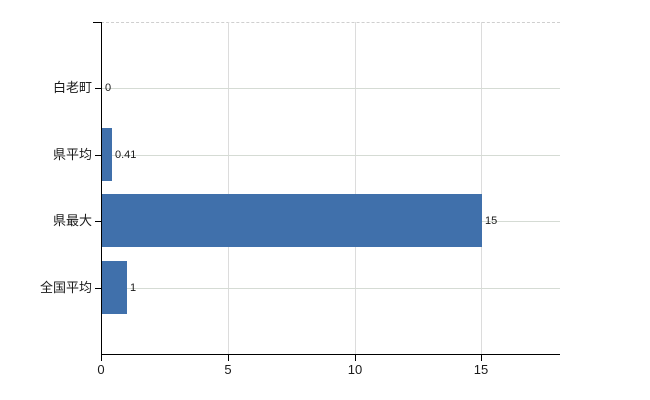 This screenshot has height=400, width=650. What do you see at coordinates (72, 220) in the screenshot?
I see `category-label: 県最大` at bounding box center [72, 220].